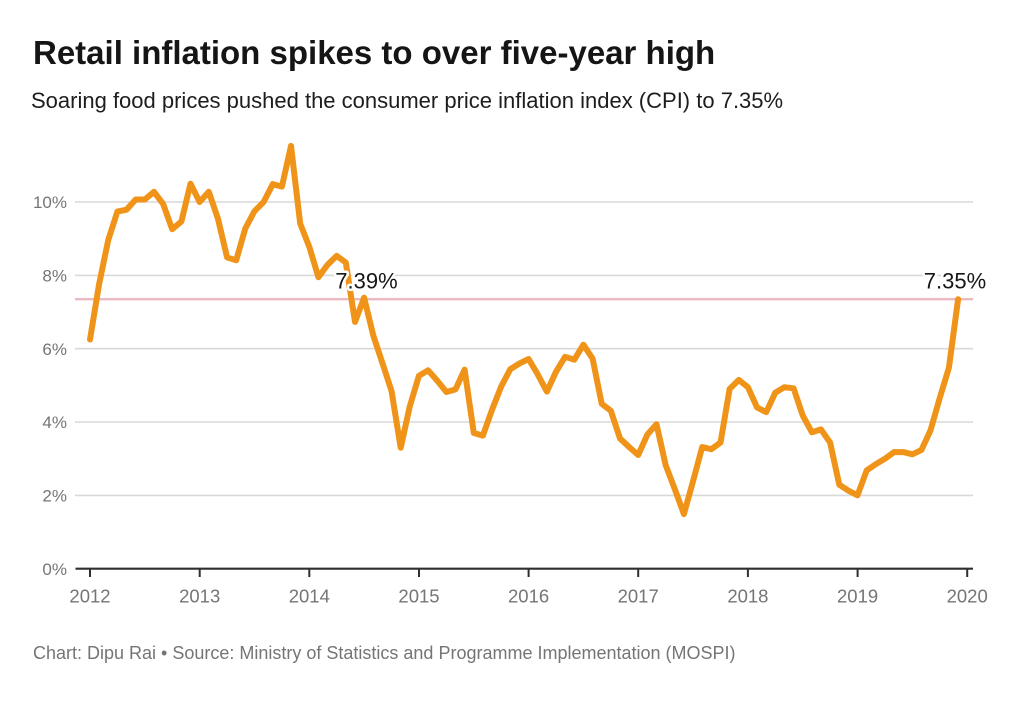 This screenshot has width=1024, height=704. What do you see at coordinates (418, 596) in the screenshot?
I see `svg-text: 2015` at bounding box center [418, 596].